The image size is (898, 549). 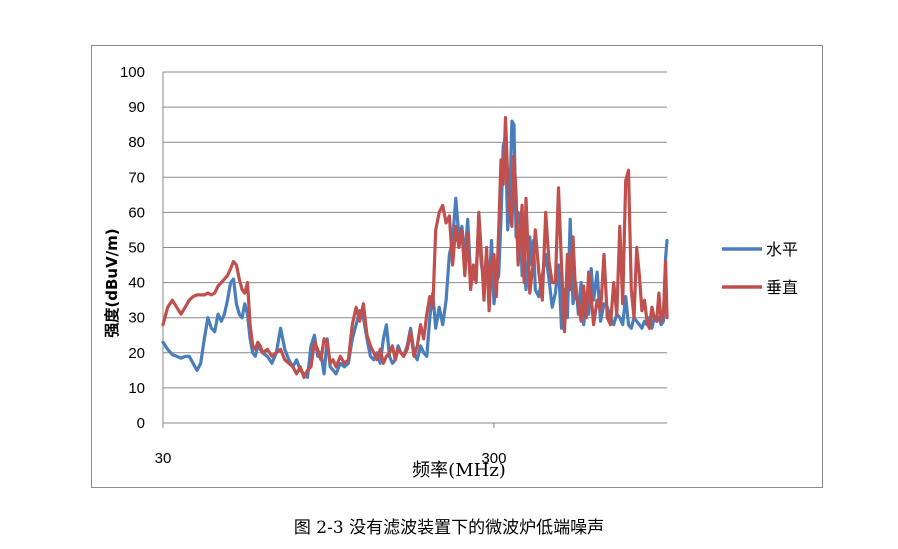 What do you see at coordinates (331, 458) in the screenshot?
I see `x-tick-labels: 30 300` at bounding box center [331, 458].